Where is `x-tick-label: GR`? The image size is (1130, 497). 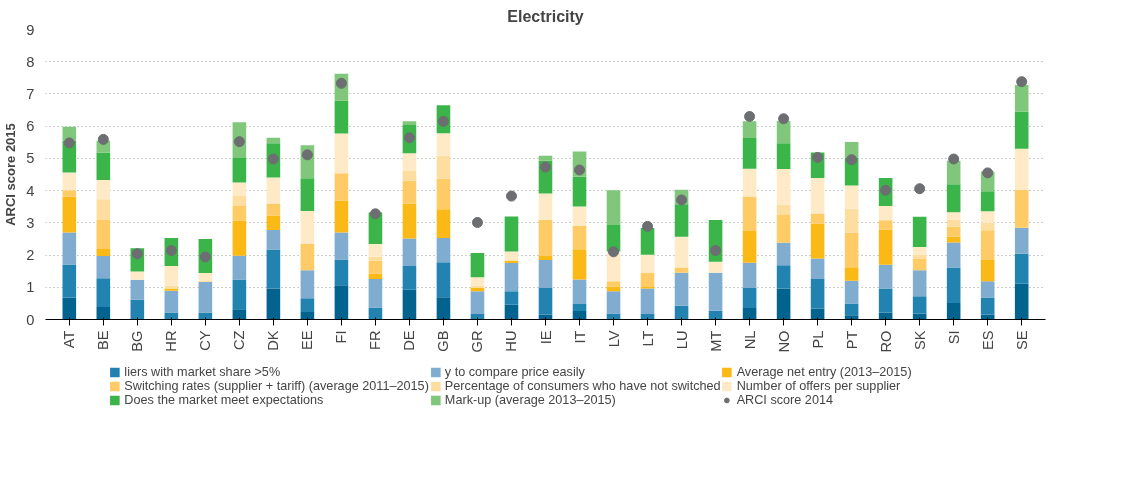 x-tick-label: GR is located at coordinates (477, 341).